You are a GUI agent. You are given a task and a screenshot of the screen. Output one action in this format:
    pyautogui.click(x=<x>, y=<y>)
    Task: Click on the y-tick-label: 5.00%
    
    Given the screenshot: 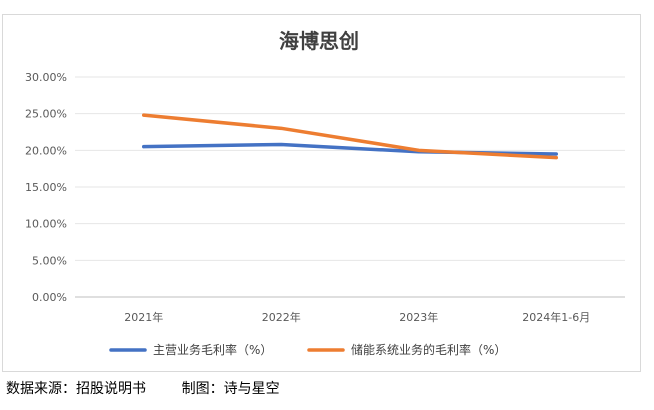 What is the action you would take?
    pyautogui.click(x=49, y=260)
    